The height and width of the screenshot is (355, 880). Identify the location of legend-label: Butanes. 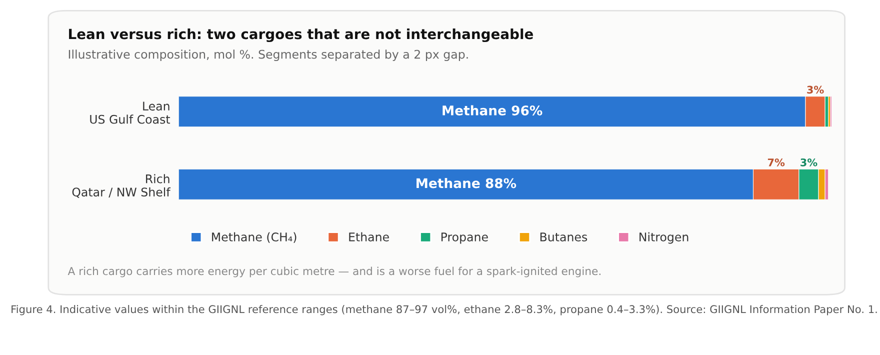
(564, 237).